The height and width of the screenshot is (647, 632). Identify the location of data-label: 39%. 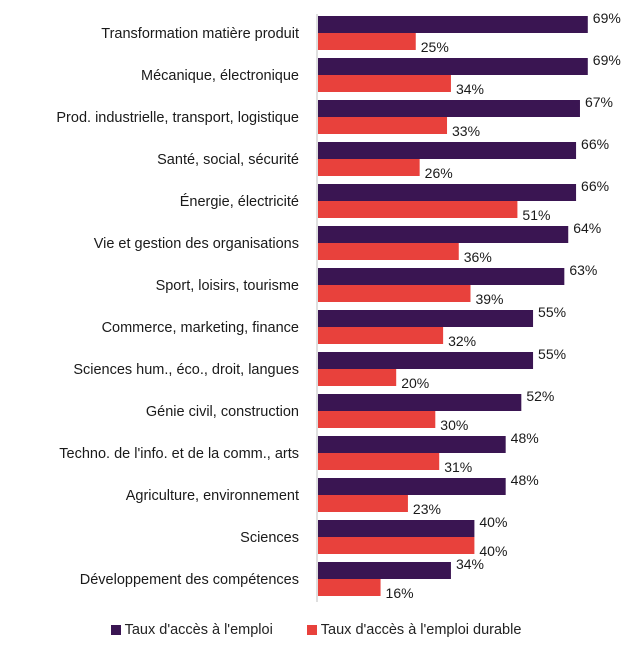
(489, 299).